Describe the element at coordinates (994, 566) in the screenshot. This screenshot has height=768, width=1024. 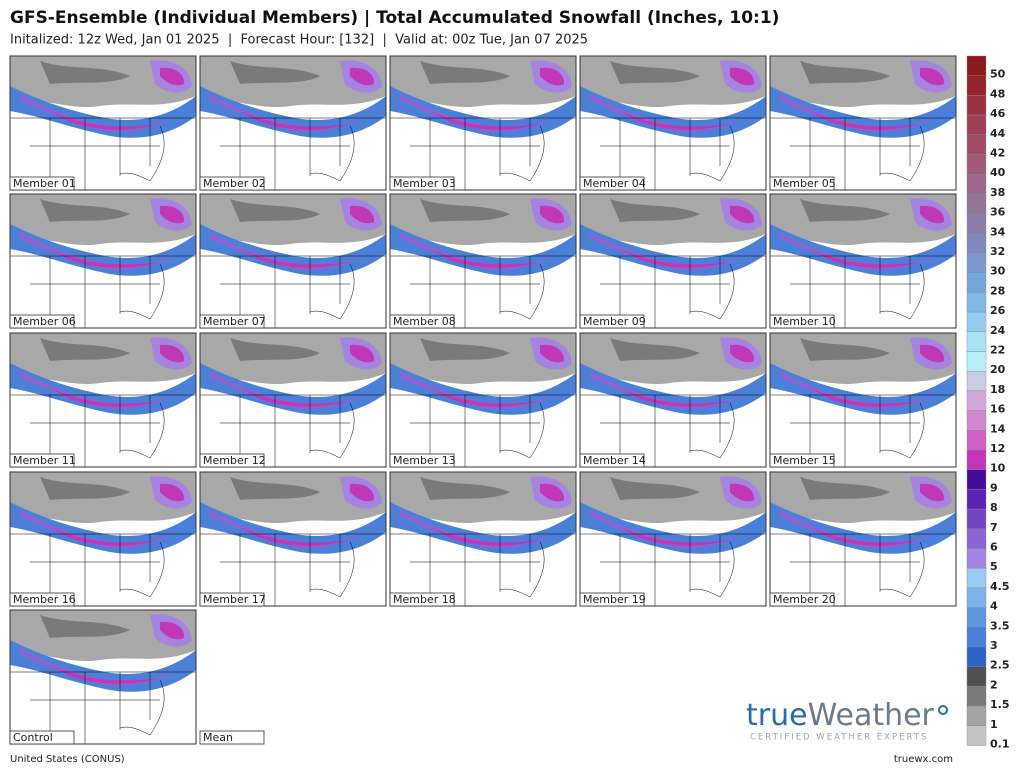
I see `colorbar-label: 5` at that location.